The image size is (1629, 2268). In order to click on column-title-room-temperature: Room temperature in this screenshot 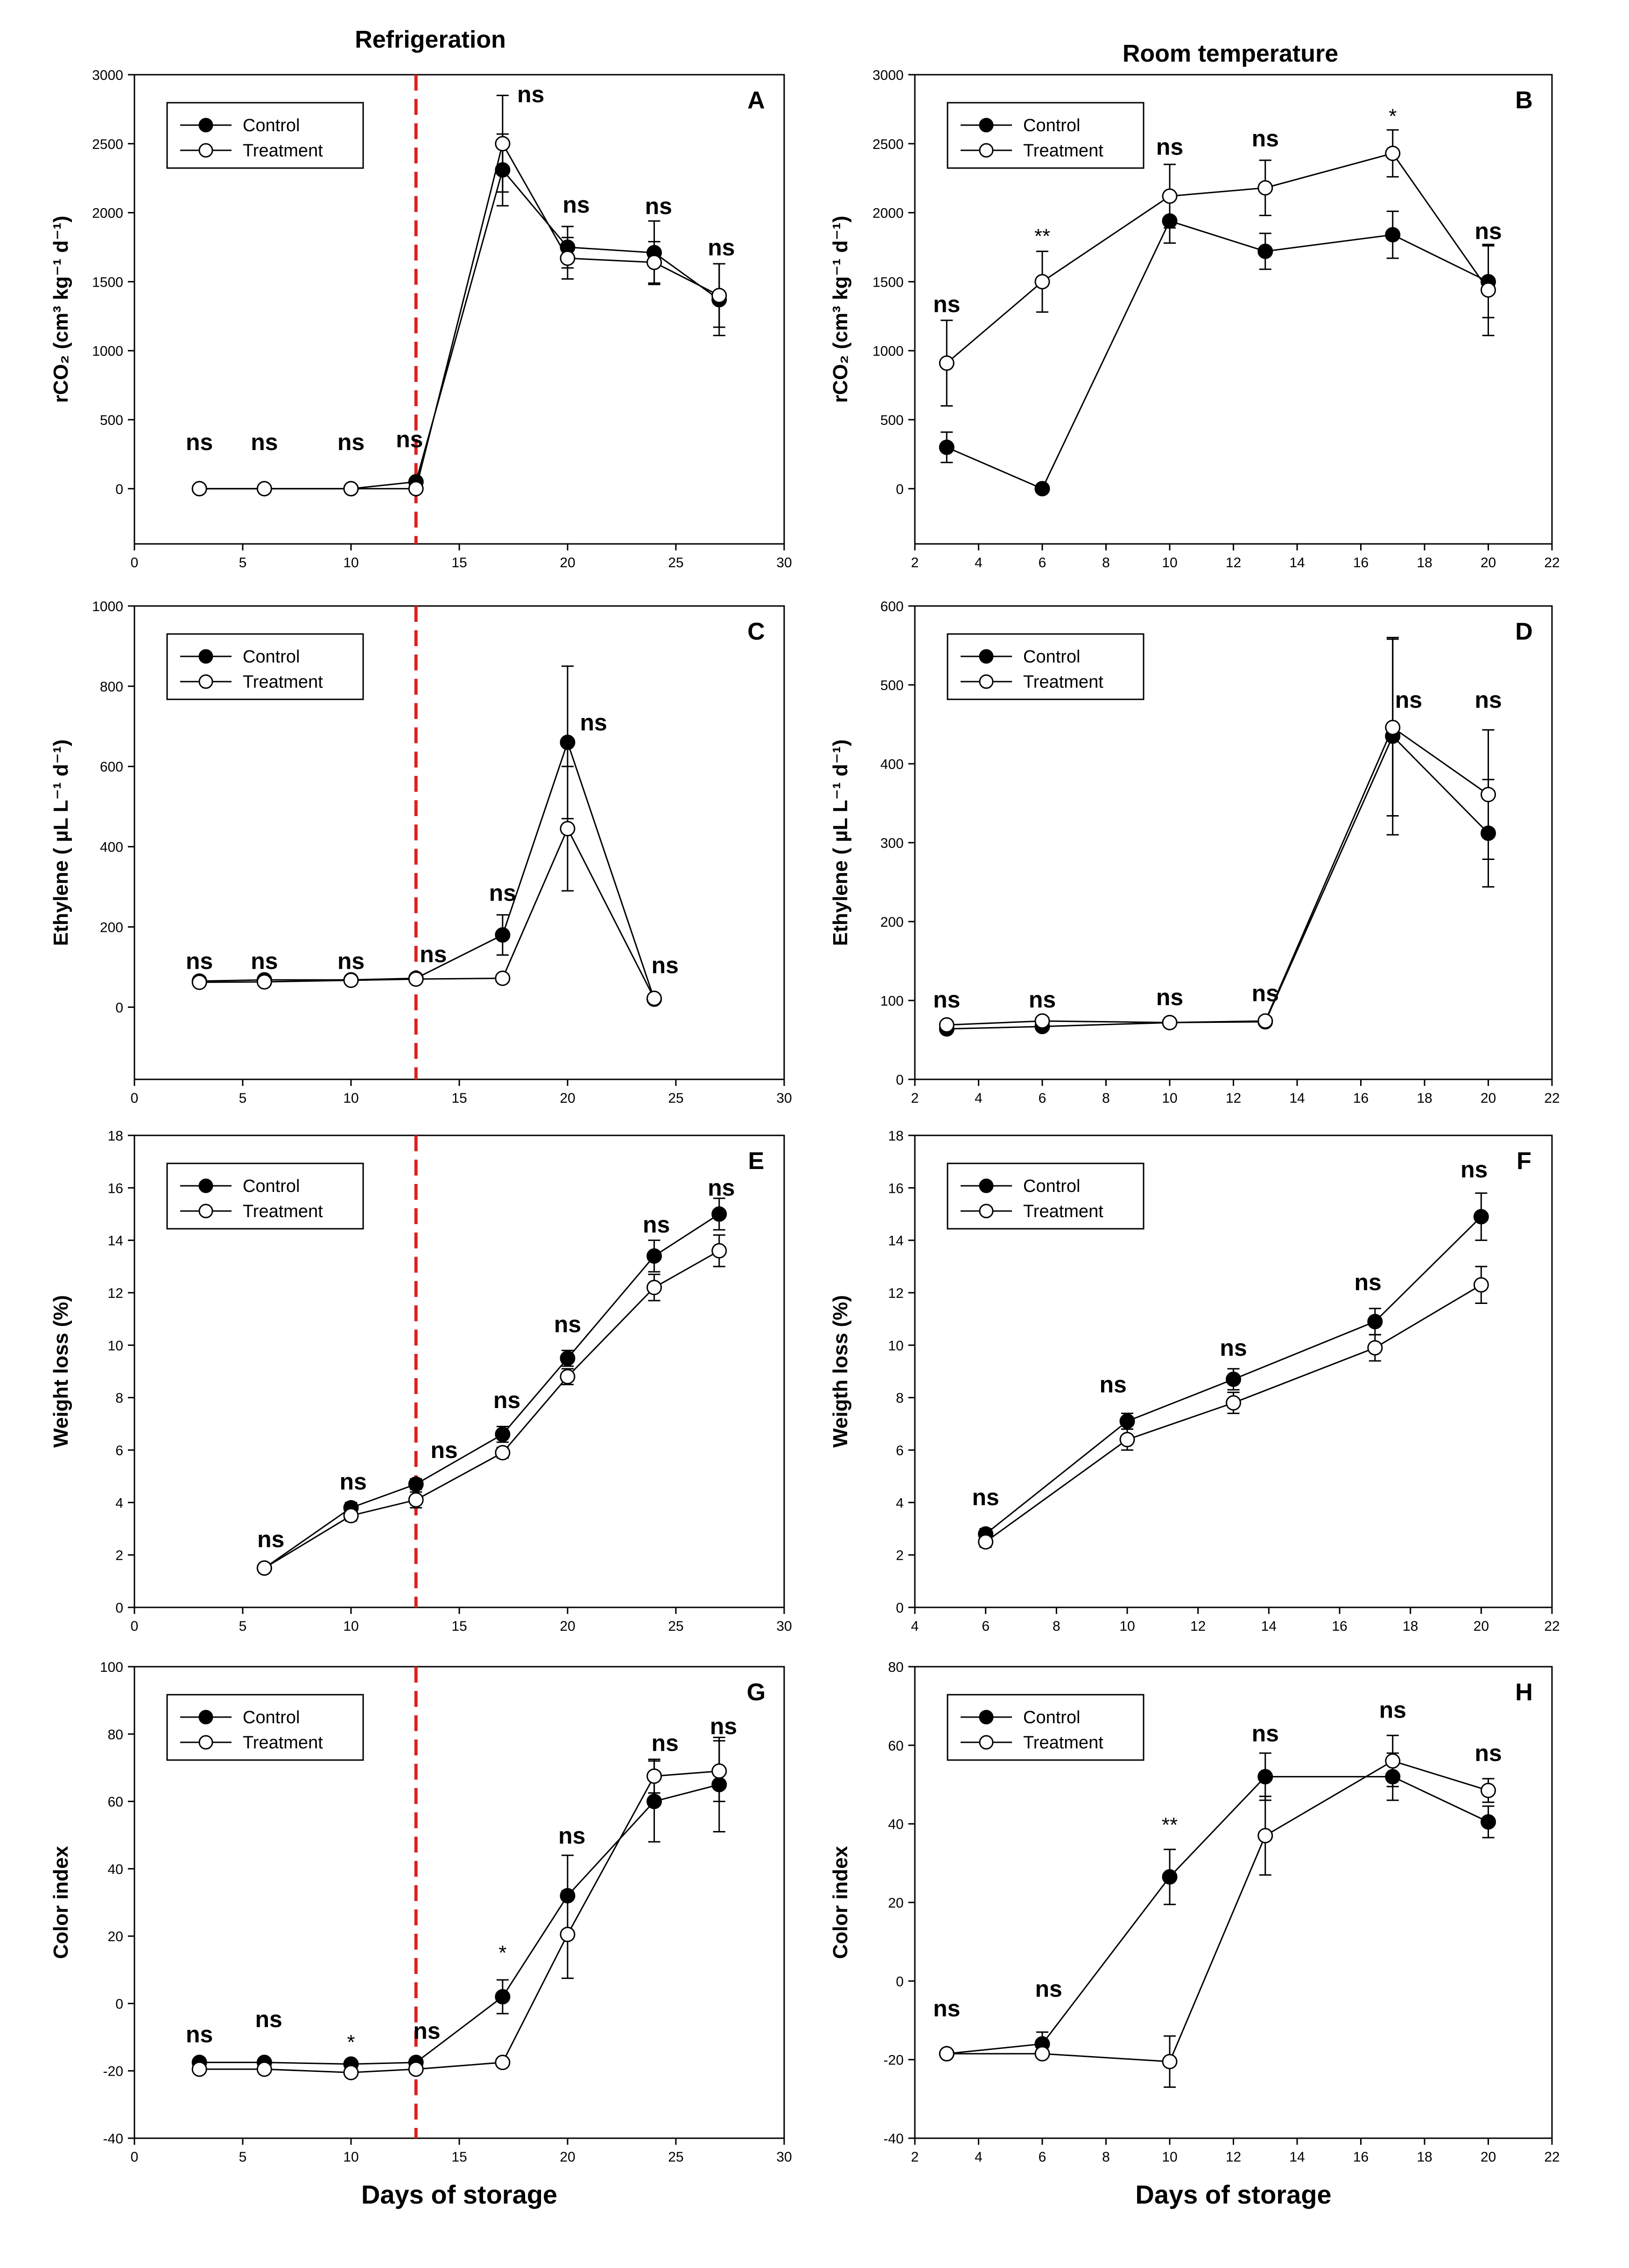, I will do `click(1231, 53)`.